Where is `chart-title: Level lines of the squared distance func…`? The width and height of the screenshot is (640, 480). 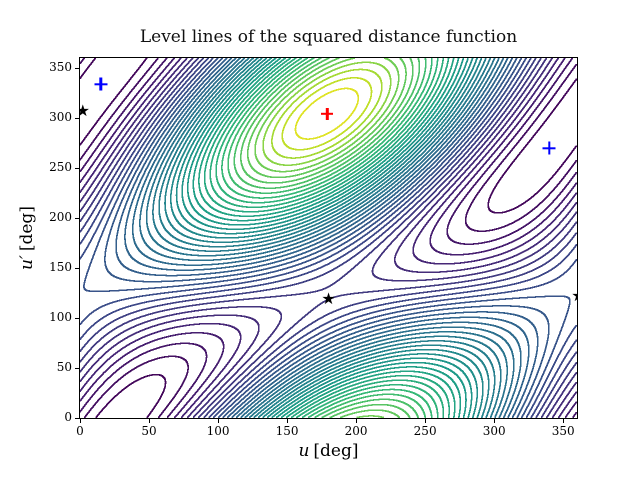 chart-title: Level lines of the squared distance func… is located at coordinates (328, 37).